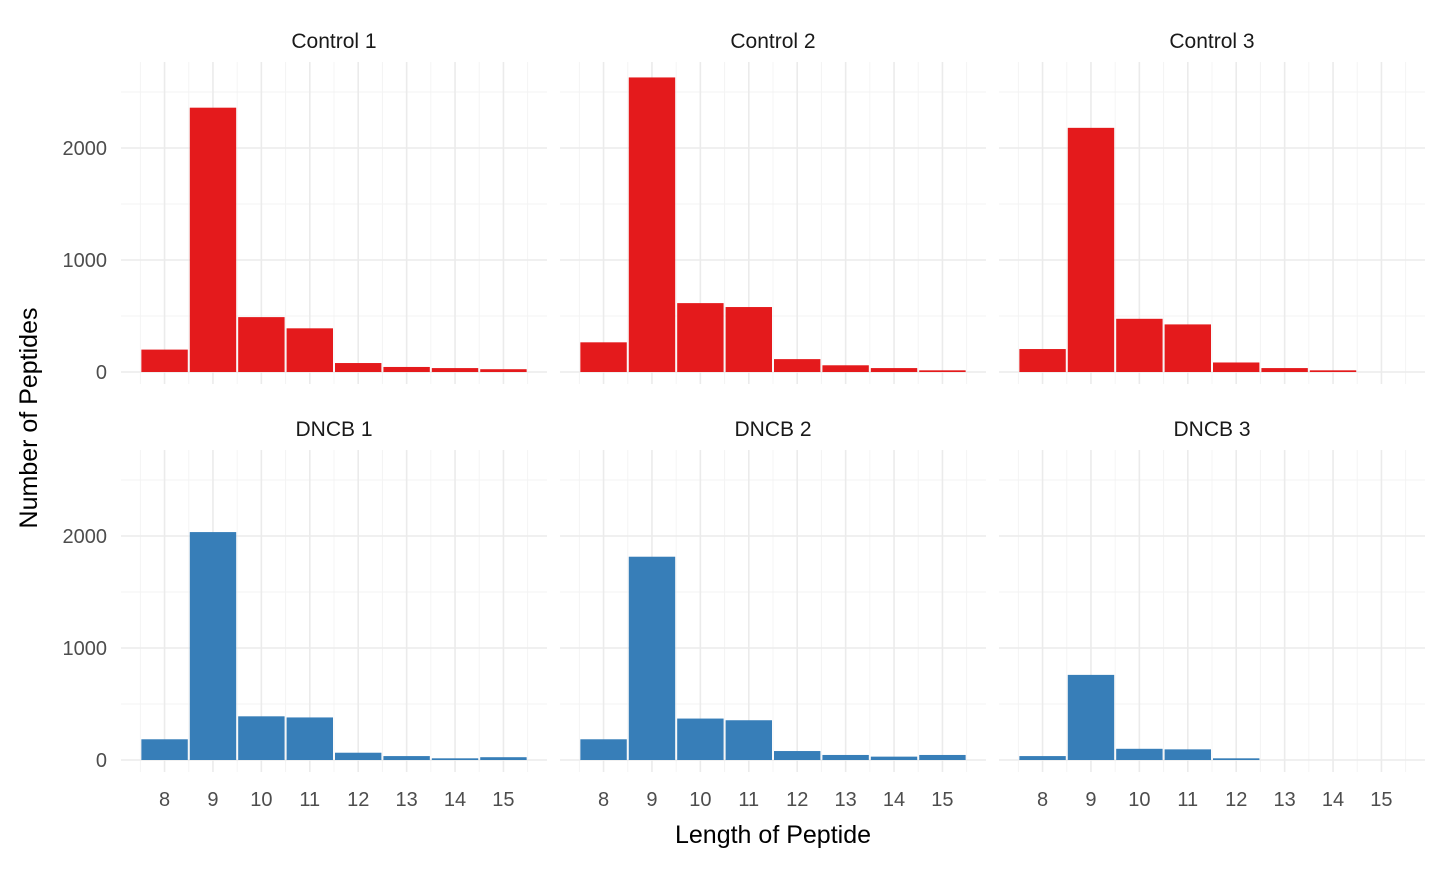  Describe the element at coordinates (305, 207) in the screenshot. I see `panel-control-1: Control 1 0 1000 2000` at that location.